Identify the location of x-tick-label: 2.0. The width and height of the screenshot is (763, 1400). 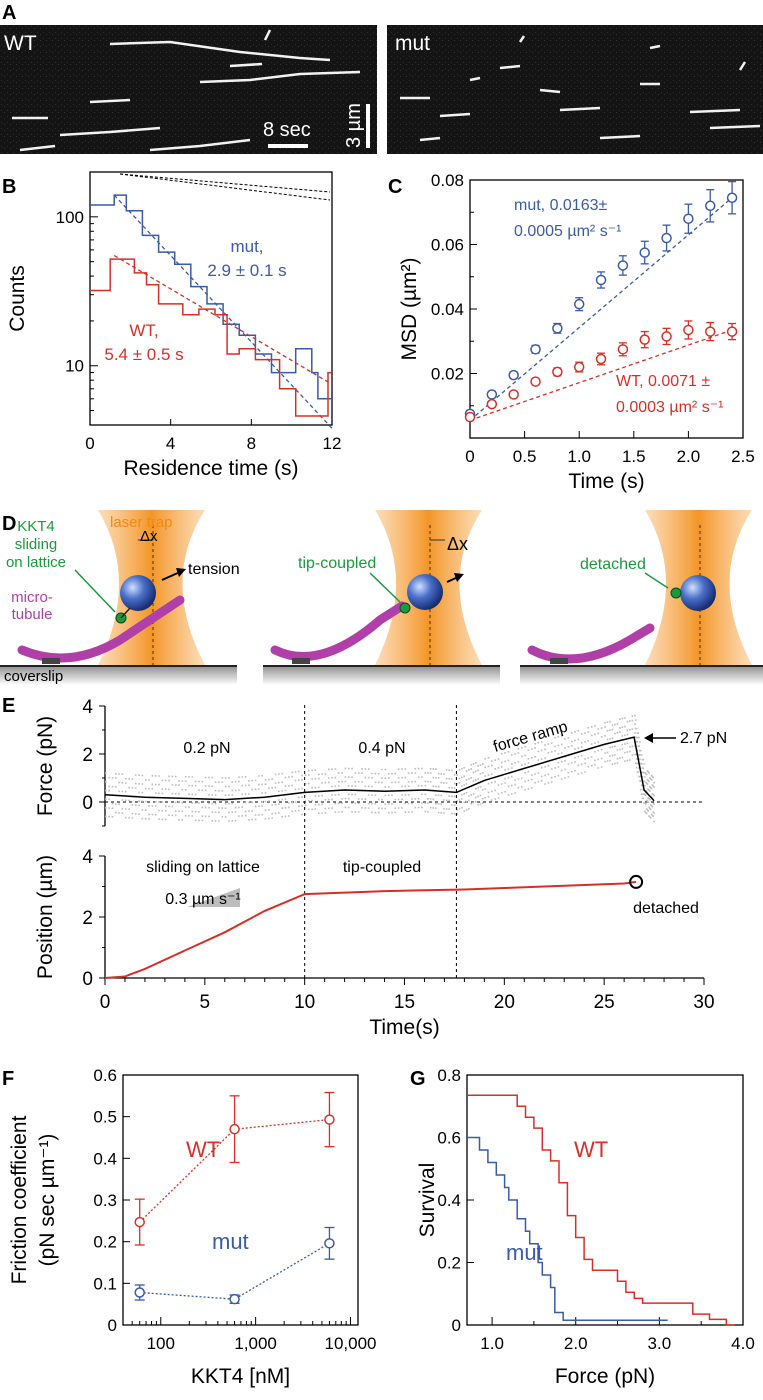
(689, 456).